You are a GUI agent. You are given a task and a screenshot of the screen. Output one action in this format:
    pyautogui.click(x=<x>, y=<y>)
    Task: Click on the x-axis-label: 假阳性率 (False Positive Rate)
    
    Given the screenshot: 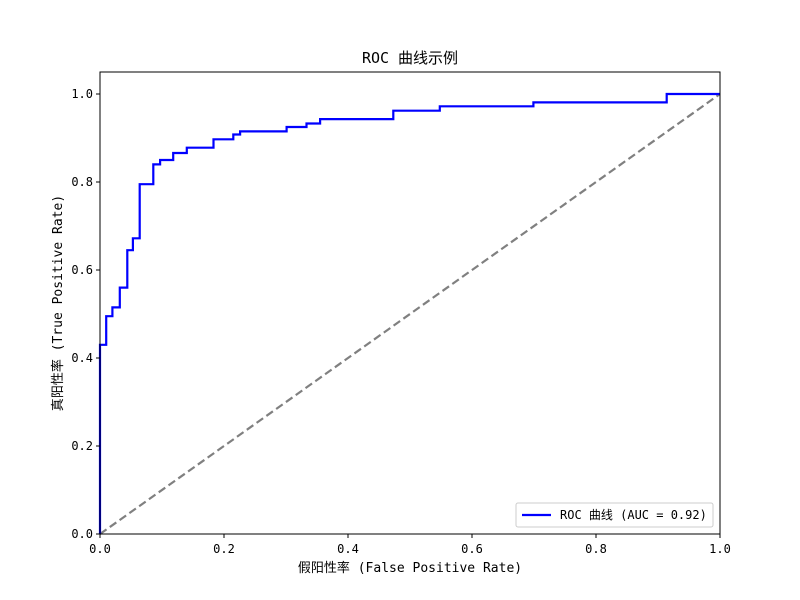 What is the action you would take?
    pyautogui.click(x=410, y=568)
    